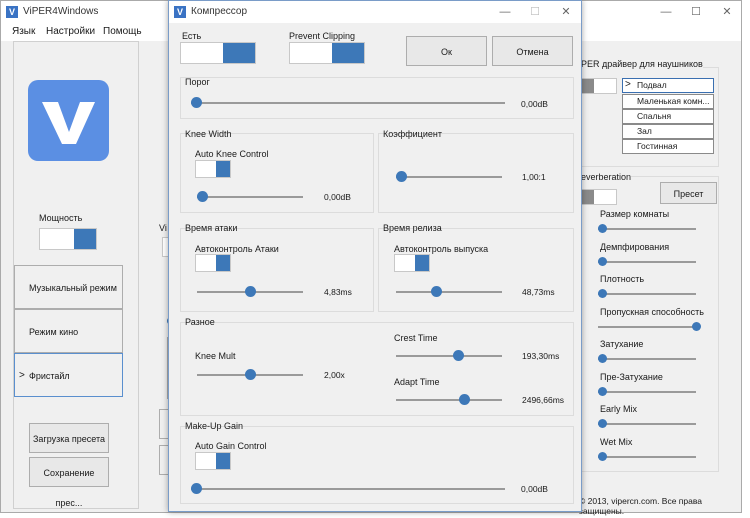 The width and height of the screenshot is (750, 518). I want to click on auto-release-toggle, so click(412, 263).